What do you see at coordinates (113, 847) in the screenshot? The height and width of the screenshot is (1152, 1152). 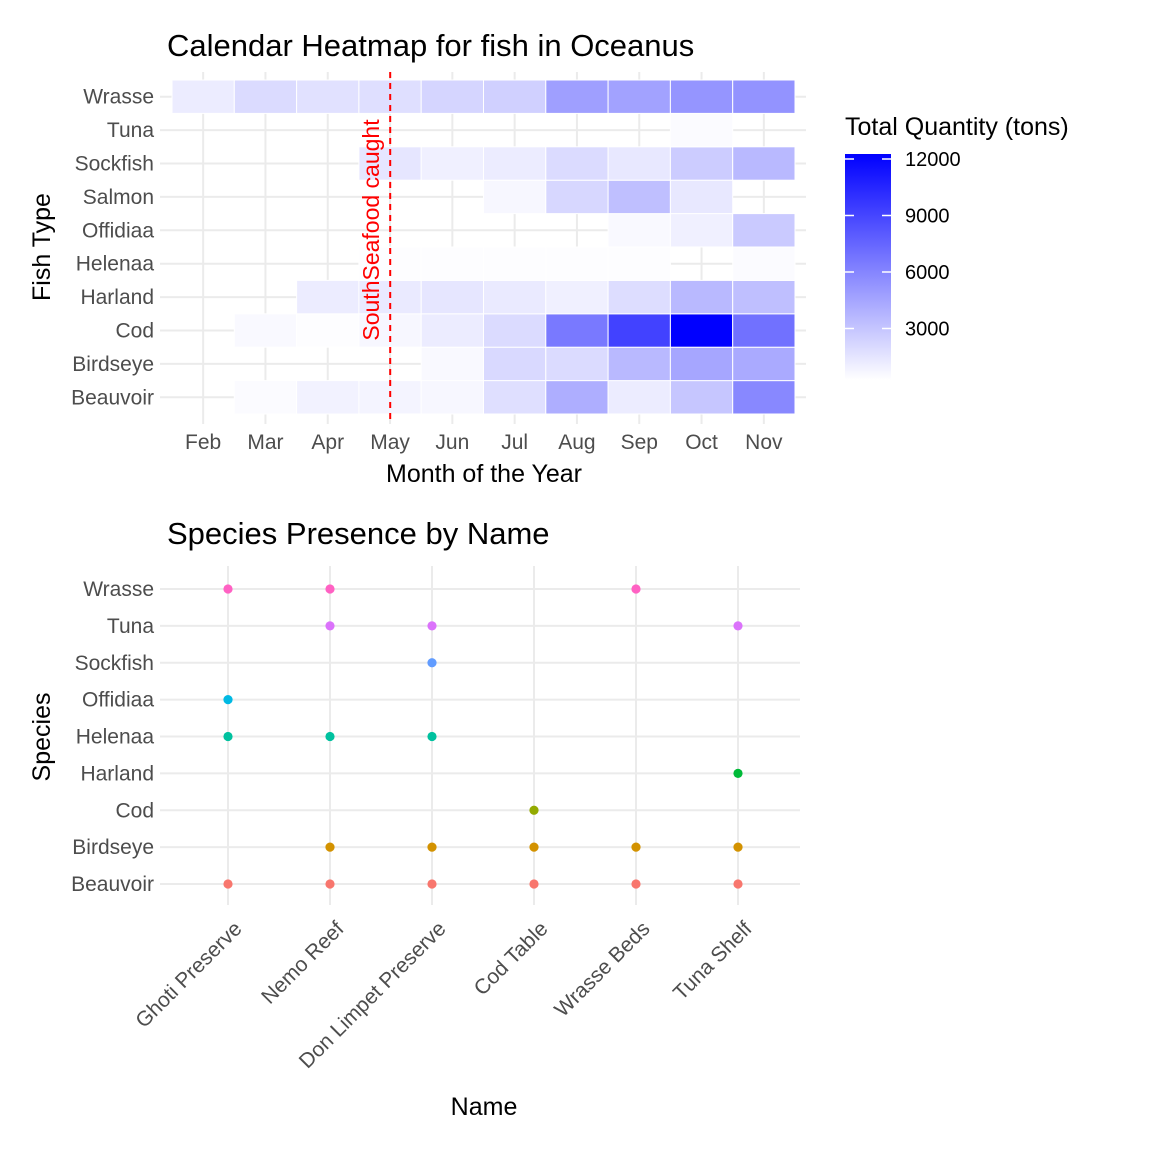 I see `scatter-y-tick-birdseye: Birdseye` at bounding box center [113, 847].